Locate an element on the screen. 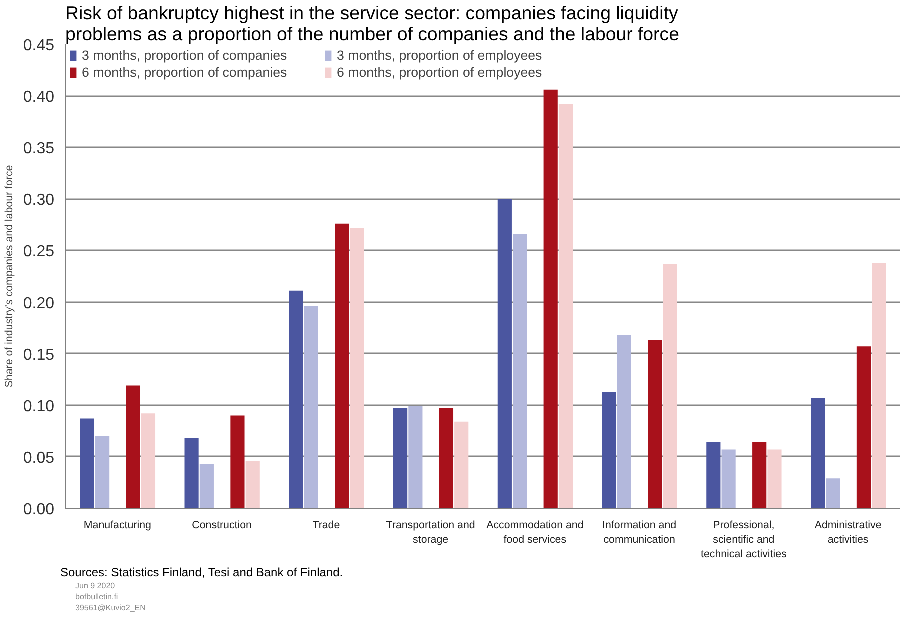 The height and width of the screenshot is (619, 913). legend-label: 6 months, proportion of companies is located at coordinates (185, 72).